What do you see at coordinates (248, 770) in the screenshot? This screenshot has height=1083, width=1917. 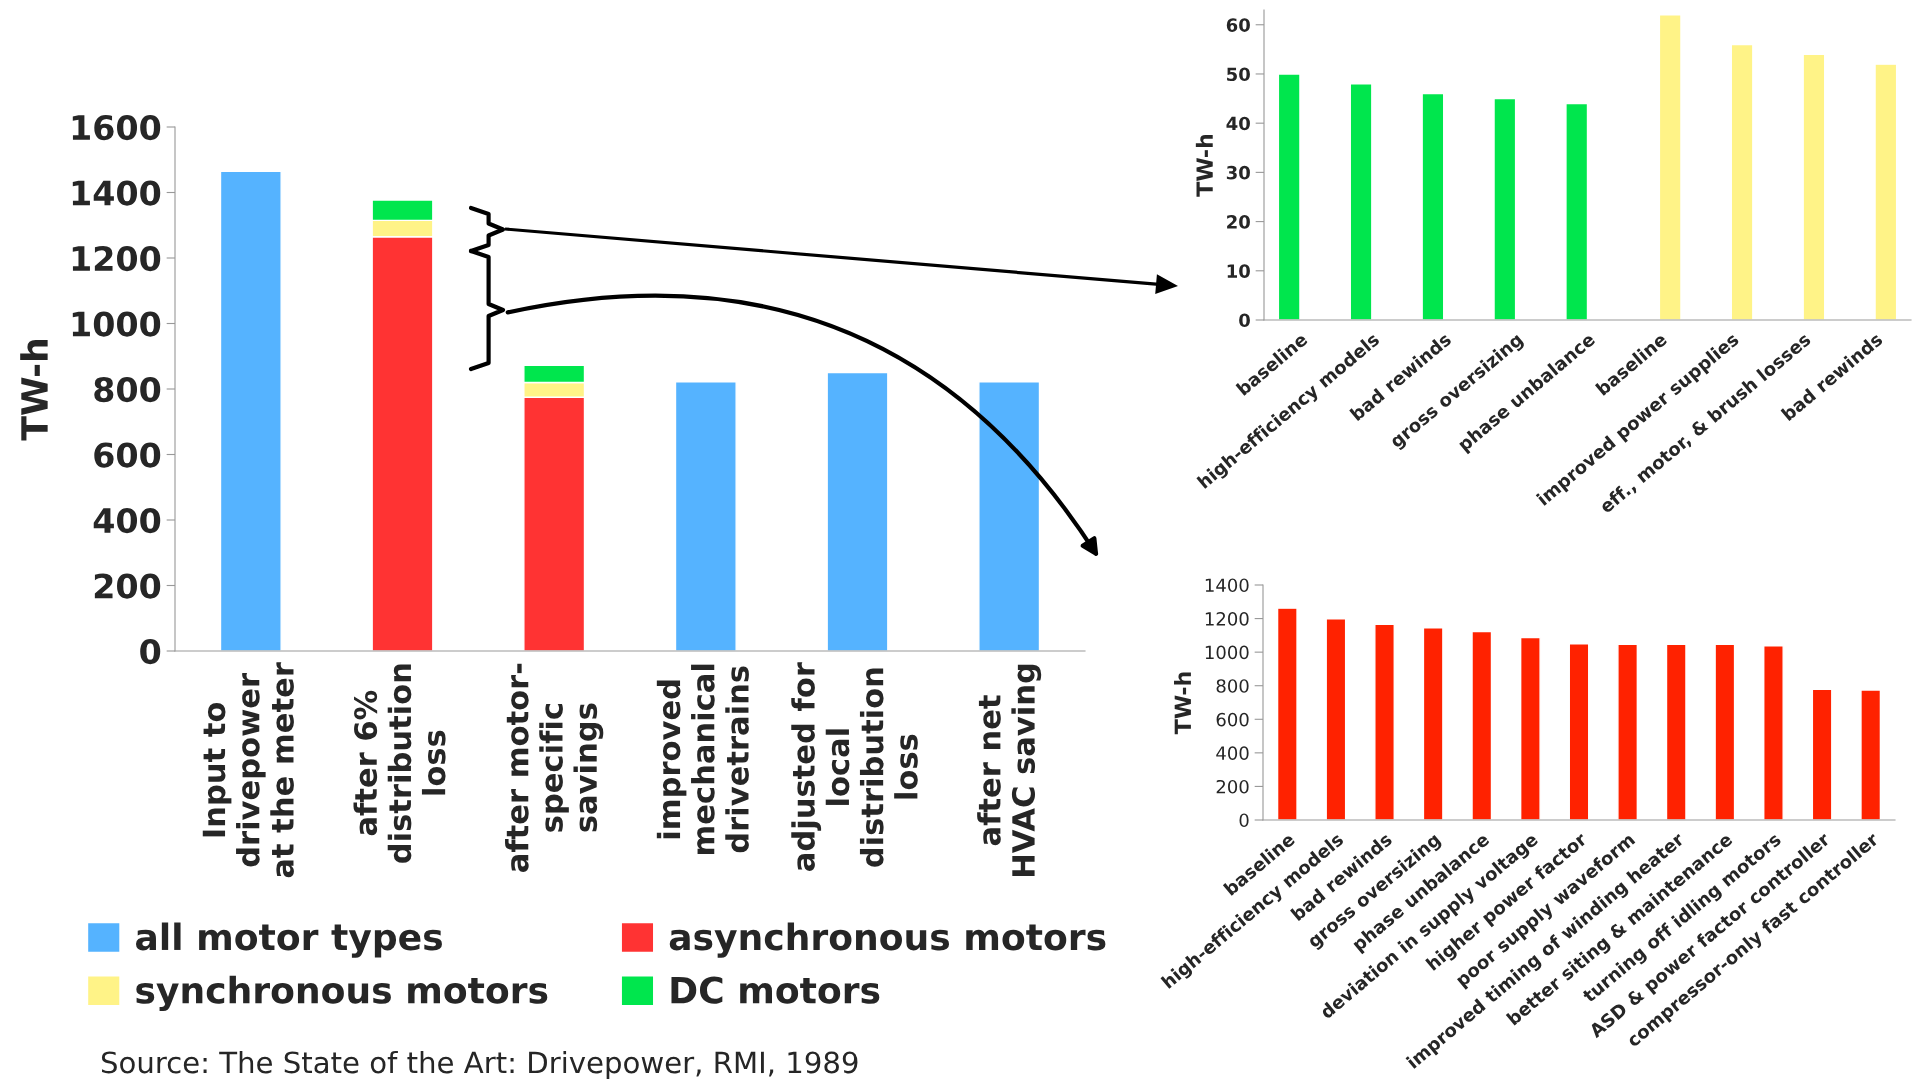 I see `x-tick-label: Input to drivepower at the meter` at bounding box center [248, 770].